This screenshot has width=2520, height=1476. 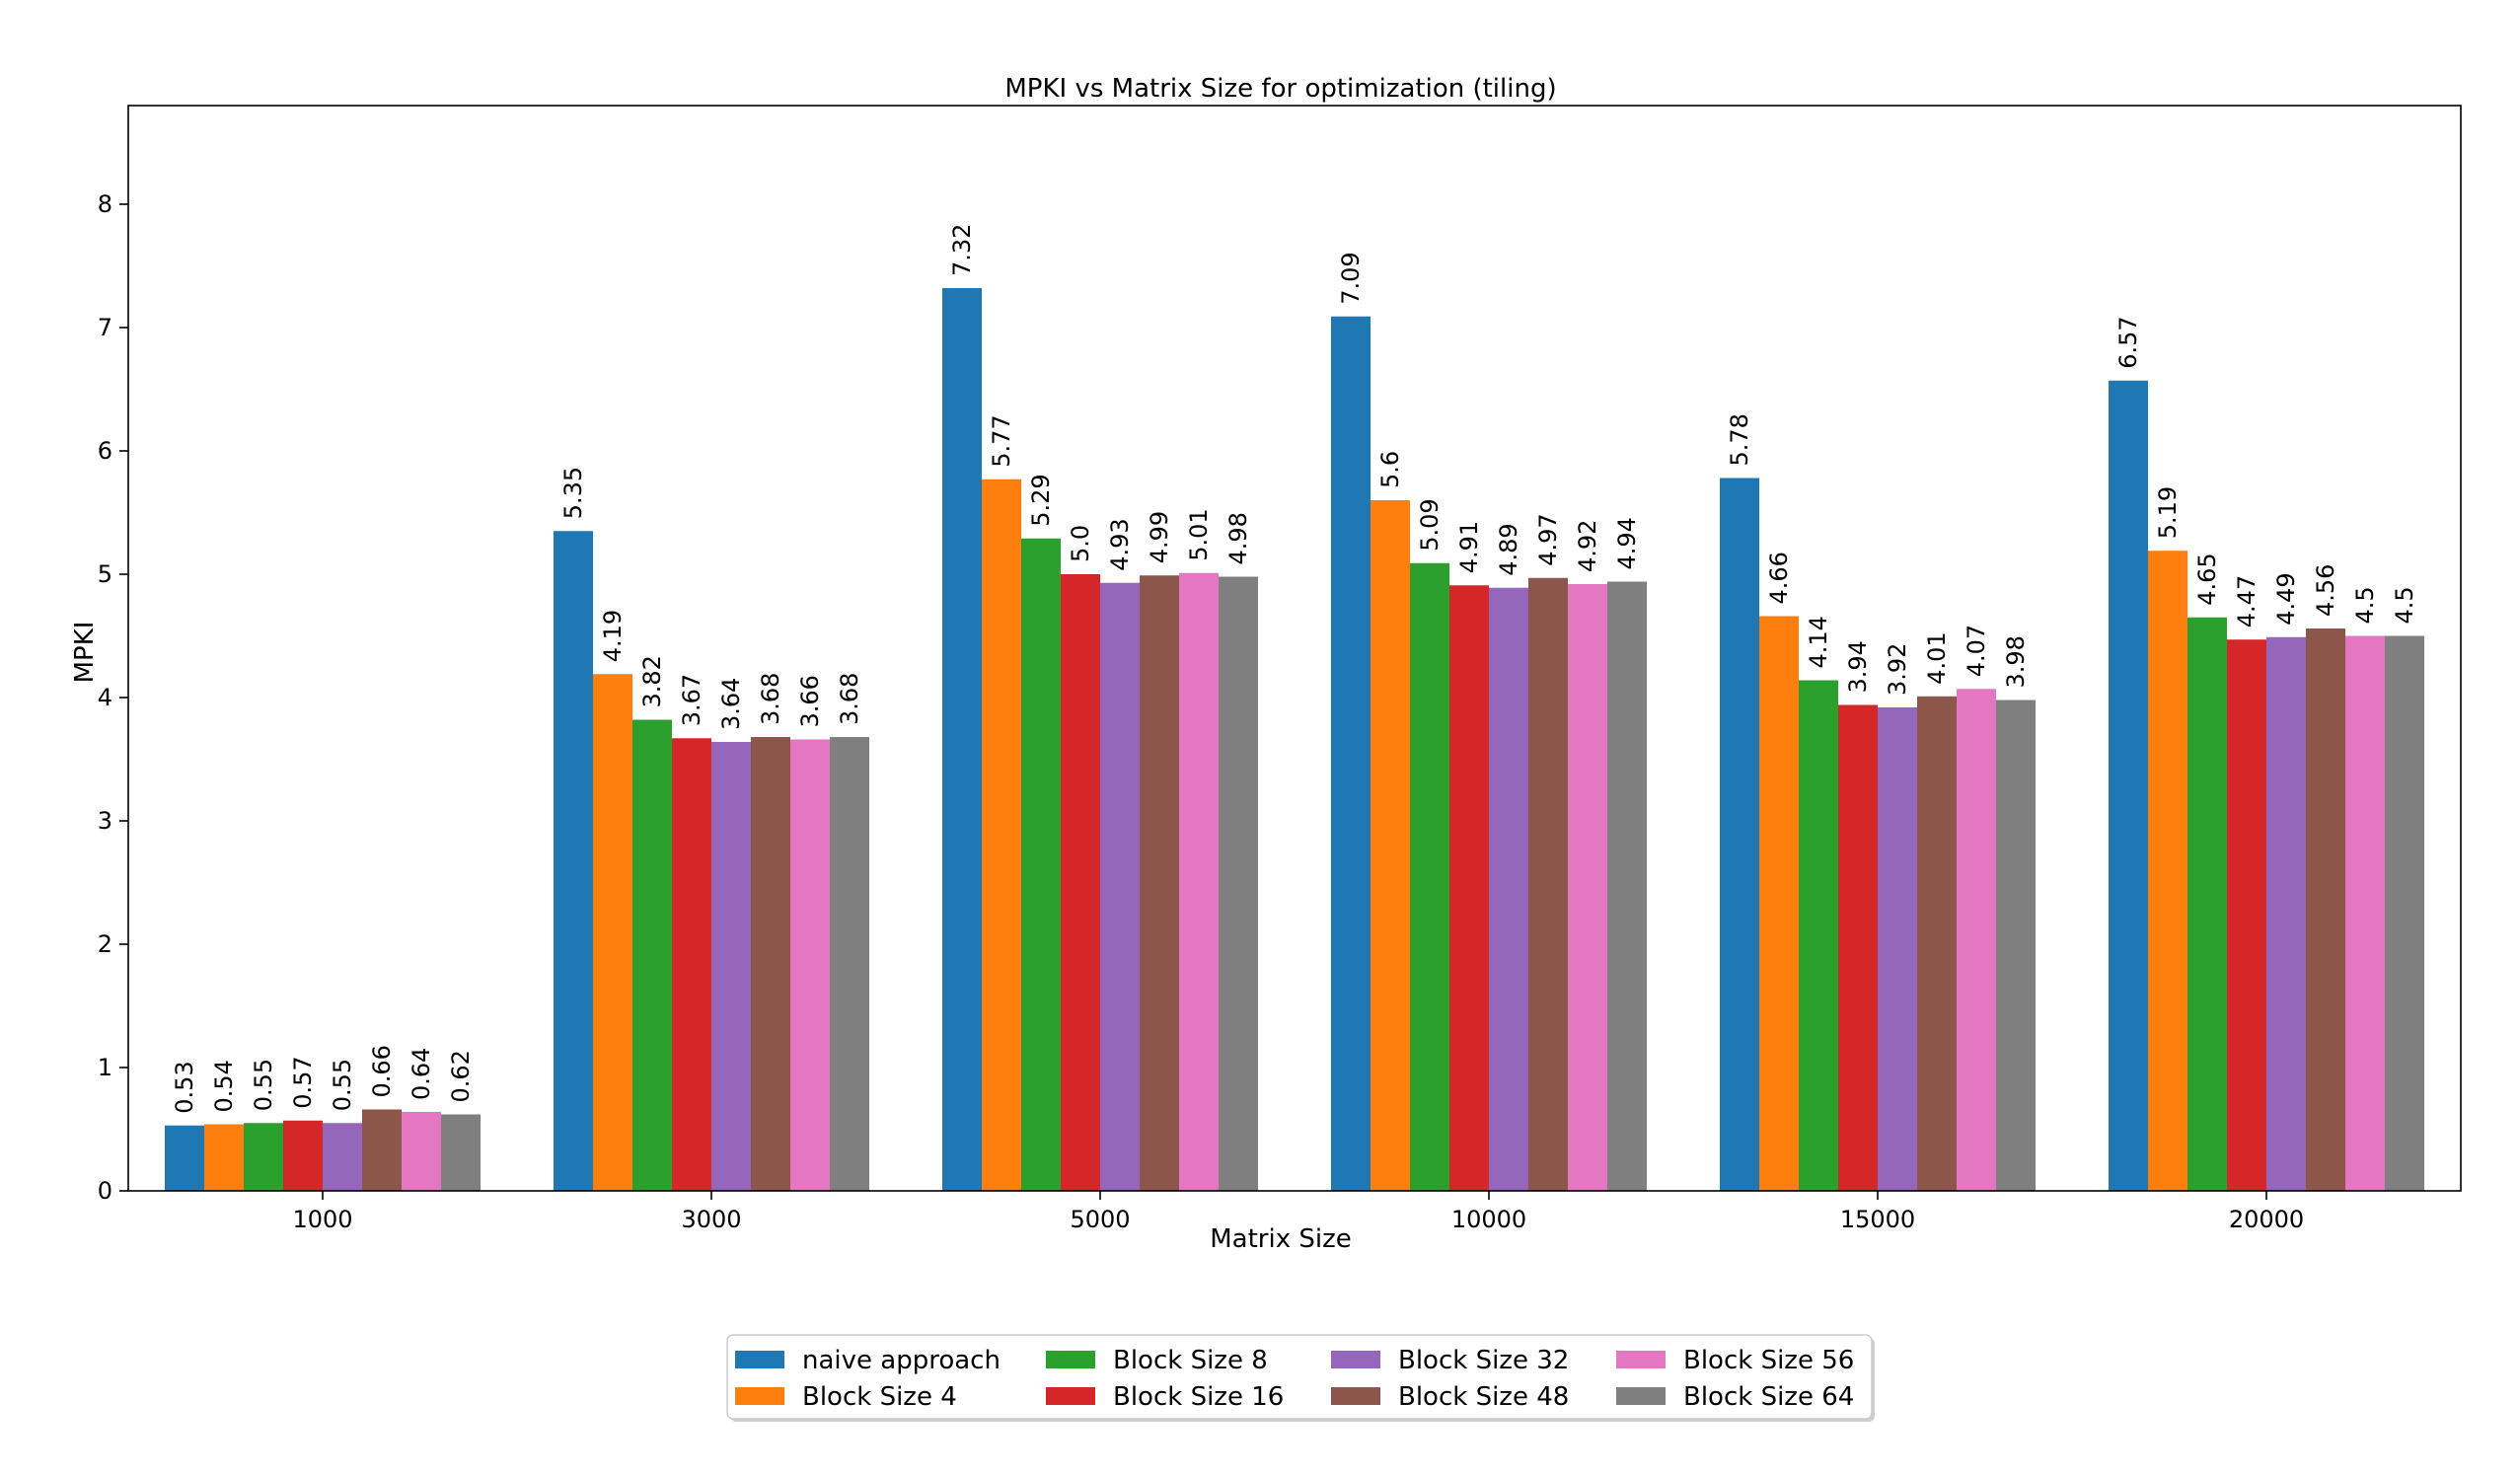 I want to click on y-tick-label: 8, so click(x=105, y=204).